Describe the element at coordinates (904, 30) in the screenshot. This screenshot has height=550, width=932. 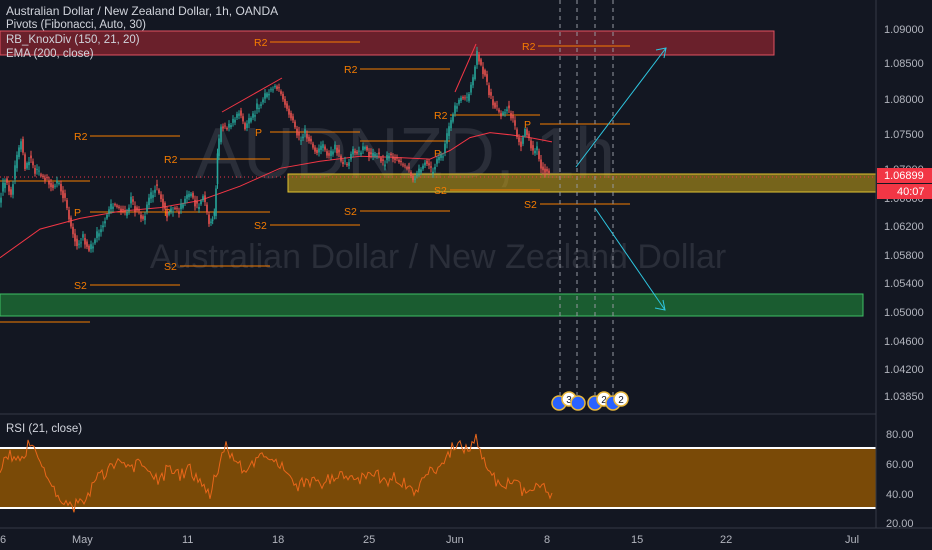
I see `price-tick: 1.09000` at that location.